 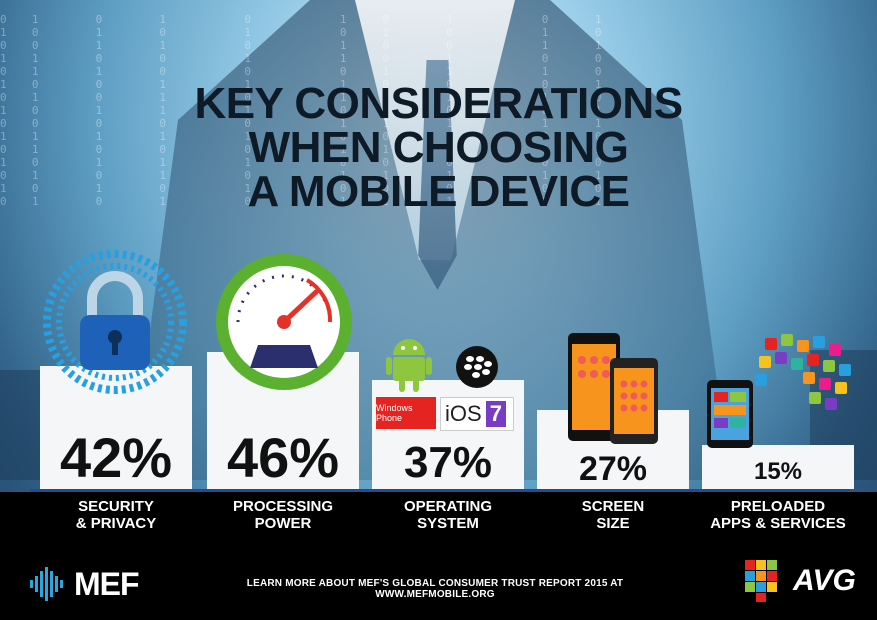 I want to click on android-icon, so click(x=409, y=365).